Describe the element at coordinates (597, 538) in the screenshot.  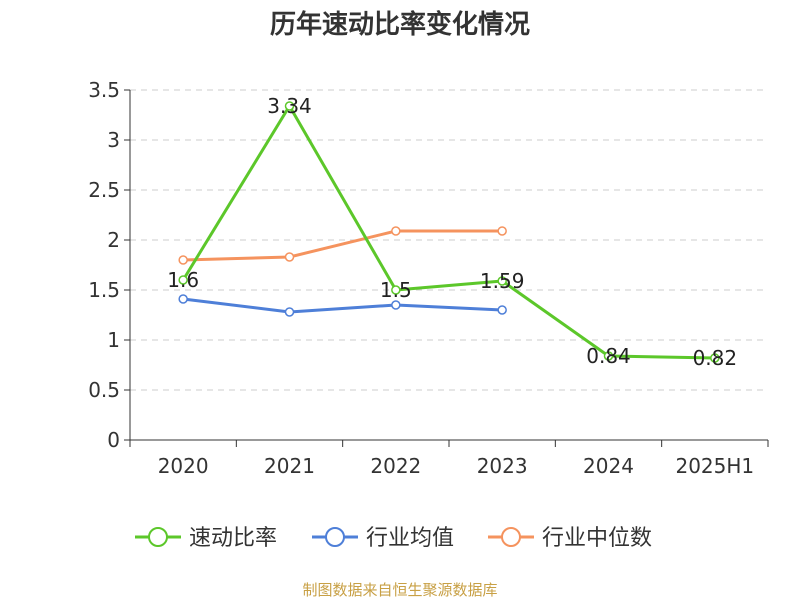
I see `legend-label: 行业中位数` at that location.